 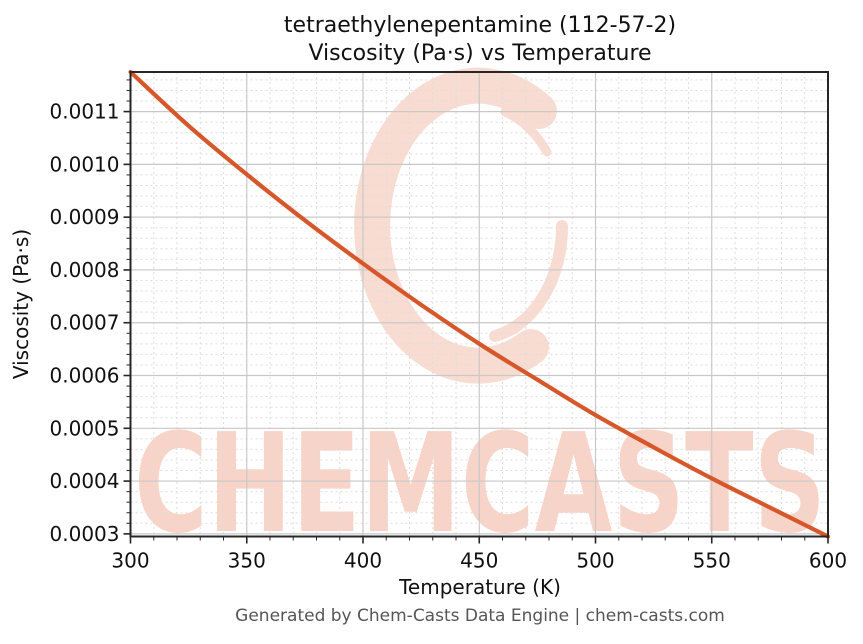 I want to click on chart-title-line1: tetraethylenepentamine (112-57-2), so click(x=480, y=25).